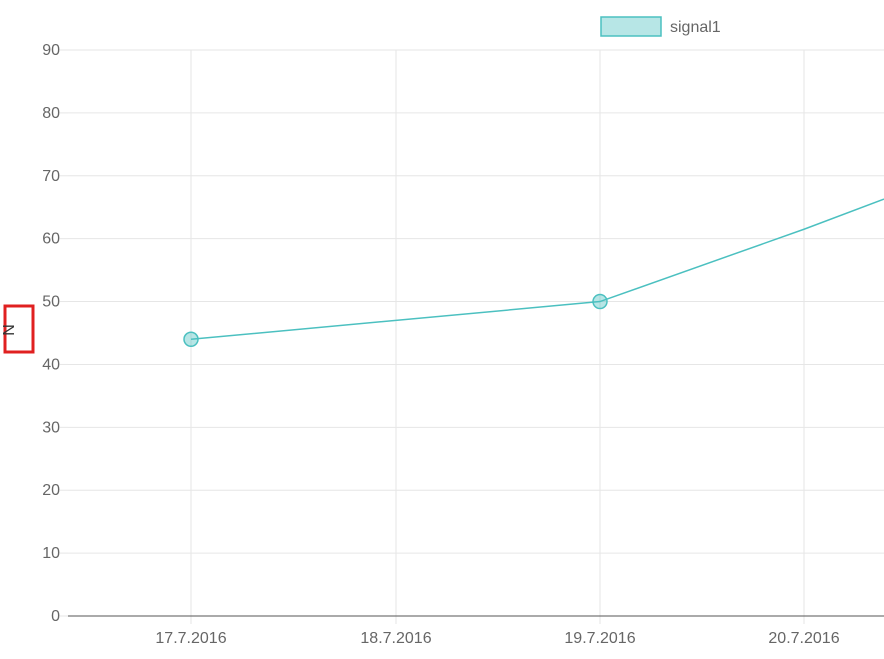 The height and width of the screenshot is (659, 884). I want to click on y-tick-label: 30, so click(51, 427).